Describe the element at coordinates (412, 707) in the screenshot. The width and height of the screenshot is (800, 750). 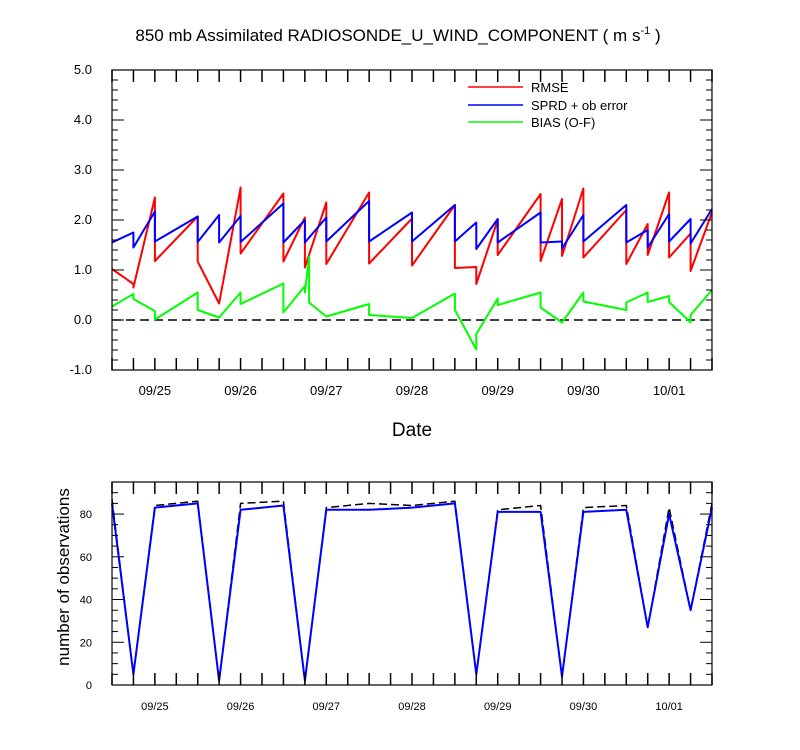
I see `bottom-x-tick-label: 09/28` at that location.